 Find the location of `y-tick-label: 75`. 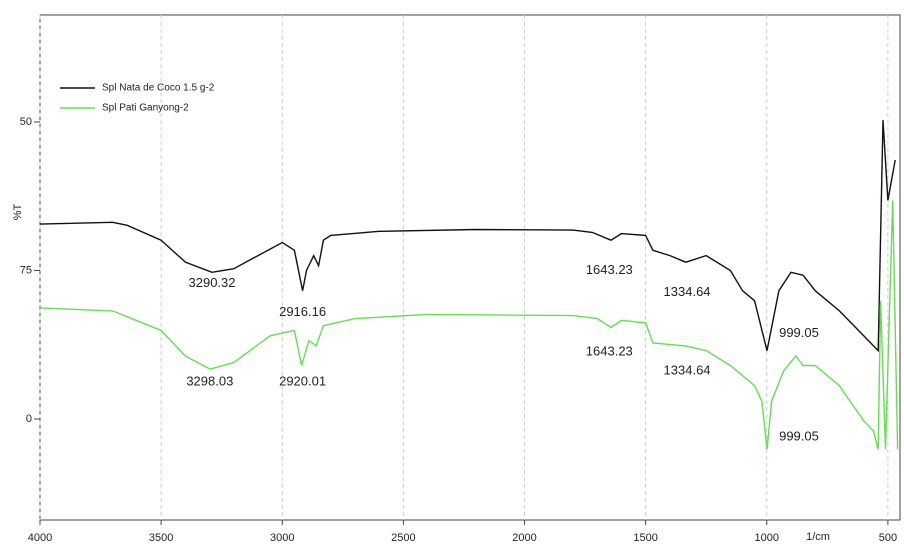

y-tick-label: 75 is located at coordinates (26, 270).